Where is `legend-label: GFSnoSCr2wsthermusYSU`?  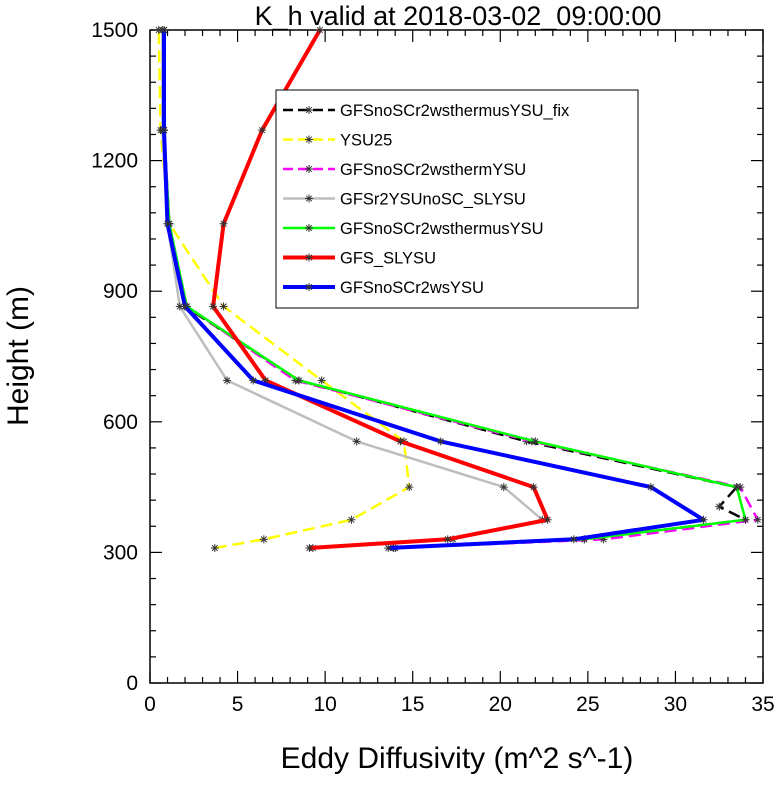
legend-label: GFSnoSCr2wsthermusYSU is located at coordinates (442, 229).